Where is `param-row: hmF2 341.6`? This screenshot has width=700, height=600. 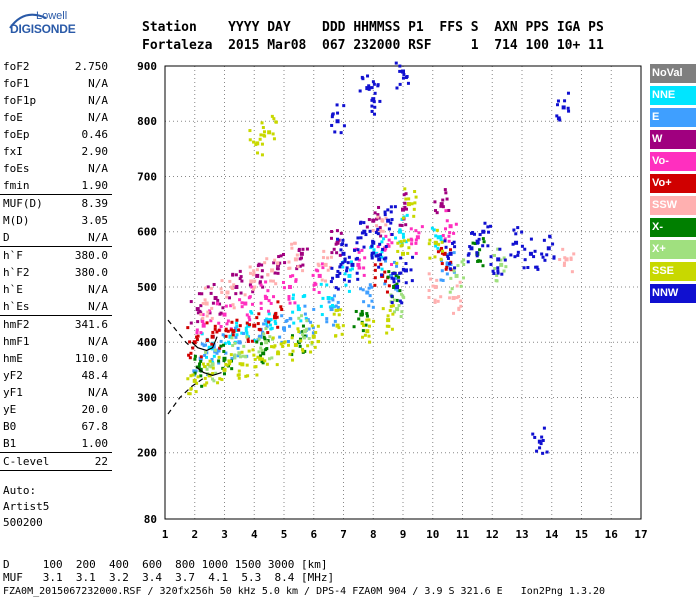 param-row: hmF2 341.6 is located at coordinates (56, 324).